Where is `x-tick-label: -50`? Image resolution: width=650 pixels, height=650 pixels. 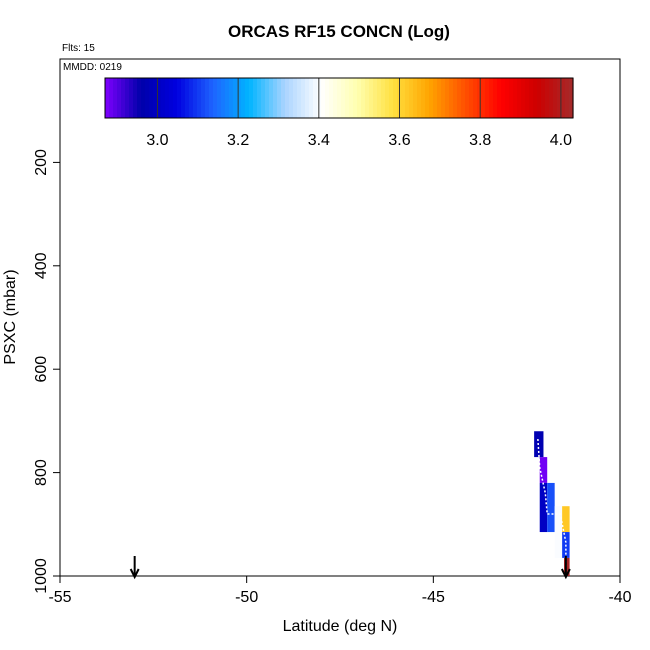 x-tick-label: -50 is located at coordinates (246, 597).